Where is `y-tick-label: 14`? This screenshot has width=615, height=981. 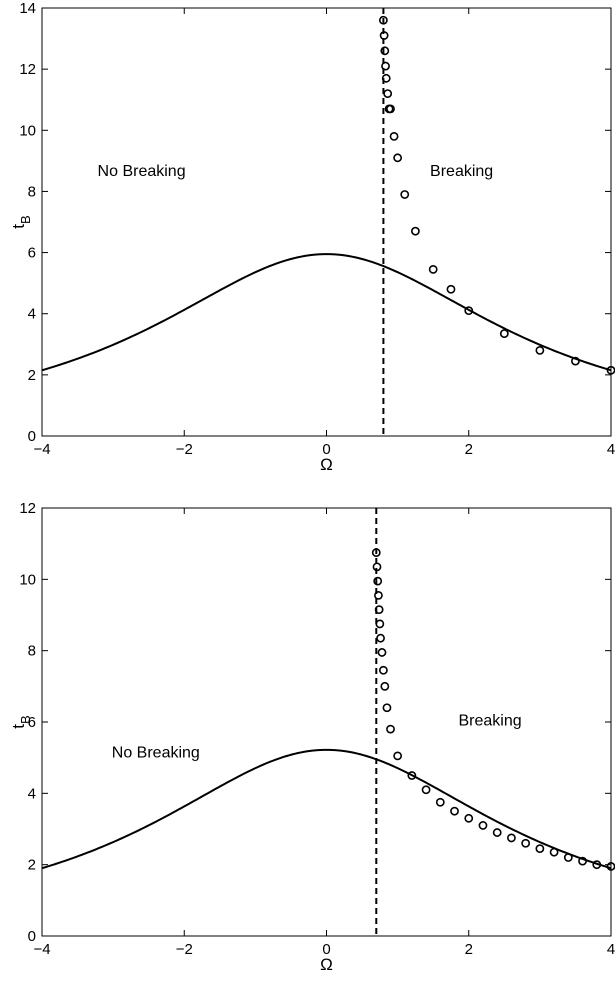 y-tick-label: 14 is located at coordinates (27, 8).